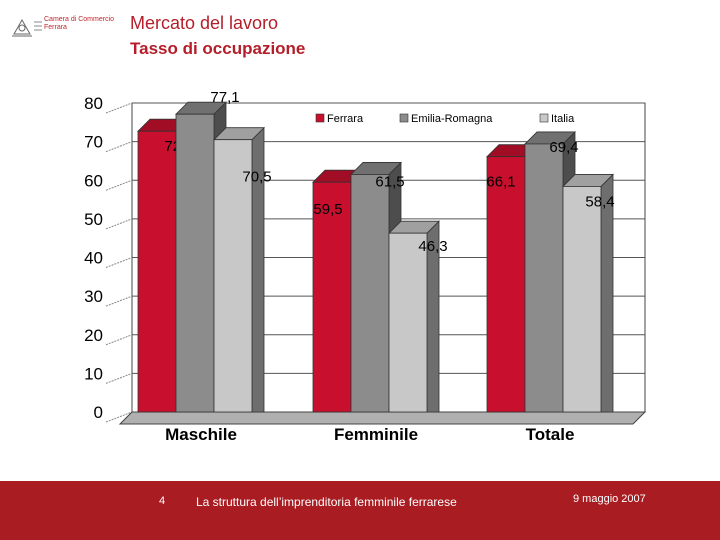 The height and width of the screenshot is (540, 720). Describe the element at coordinates (609, 499) in the screenshot. I see `footer-date: 9 maggio 2007` at that location.